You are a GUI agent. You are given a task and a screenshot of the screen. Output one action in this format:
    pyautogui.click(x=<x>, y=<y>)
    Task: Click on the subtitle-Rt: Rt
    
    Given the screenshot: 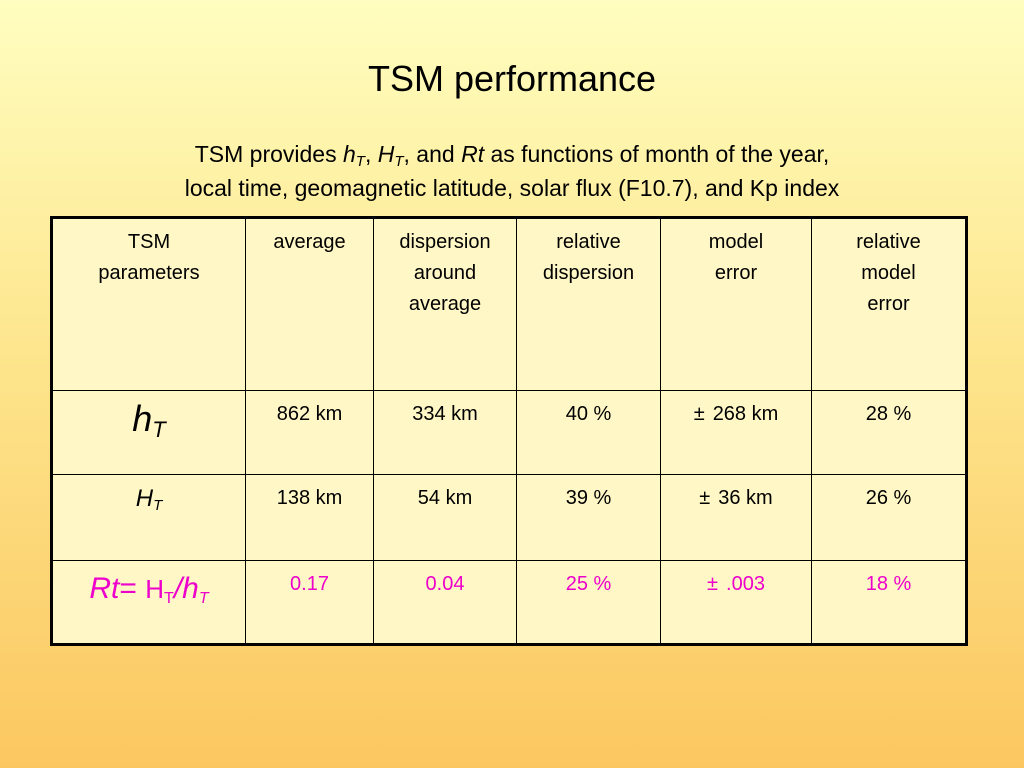 What is the action you would take?
    pyautogui.click(x=473, y=154)
    